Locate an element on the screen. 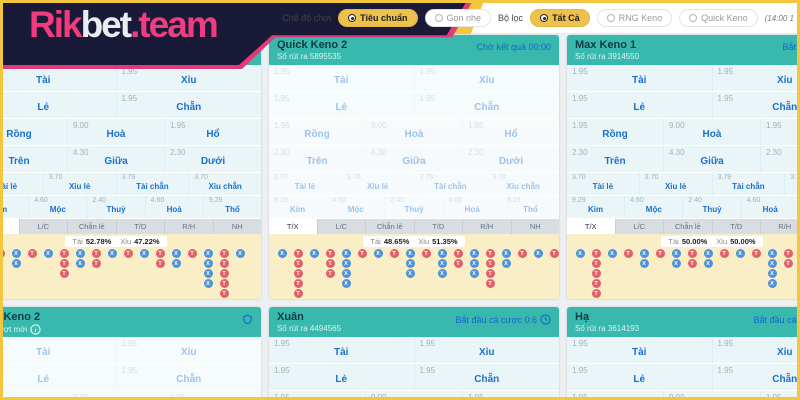 Image resolution: width=800 pixels, height=400 pixels. filter-option-rng-keno: RNG Keno is located at coordinates (634, 18).